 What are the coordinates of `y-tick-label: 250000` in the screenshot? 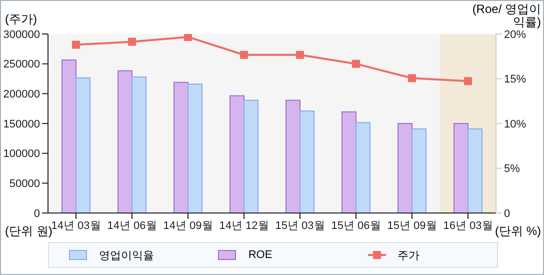 It's located at (21, 64).